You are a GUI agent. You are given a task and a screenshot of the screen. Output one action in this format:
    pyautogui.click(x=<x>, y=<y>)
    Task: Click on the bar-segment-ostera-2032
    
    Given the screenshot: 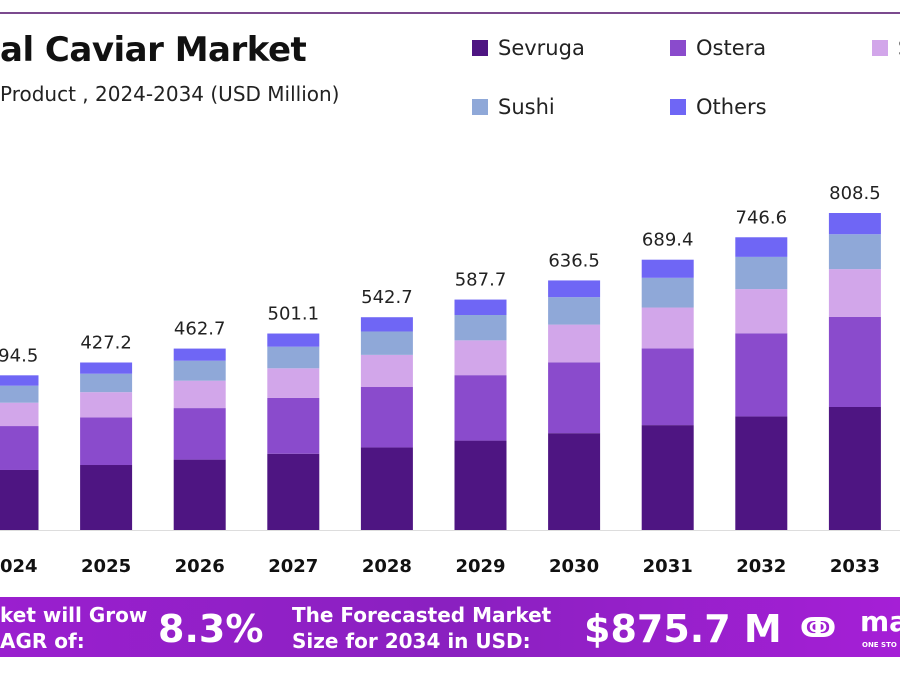 What is the action you would take?
    pyautogui.click(x=761, y=375)
    